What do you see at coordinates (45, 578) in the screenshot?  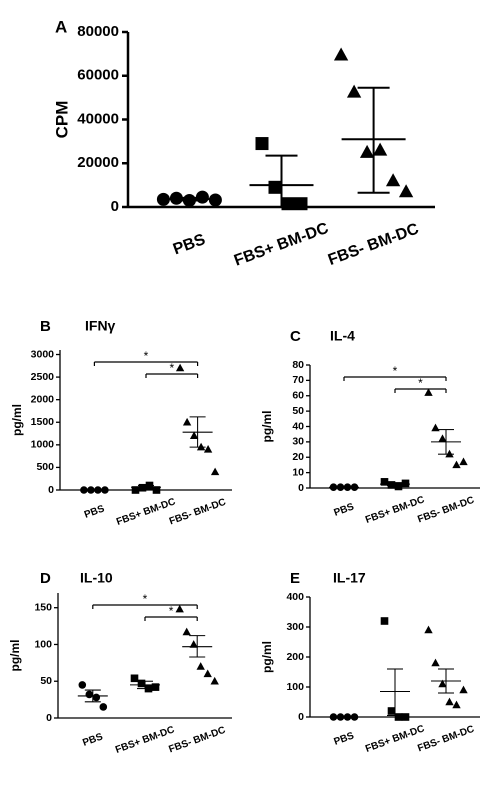 I see `panel-label: D` at bounding box center [45, 578].